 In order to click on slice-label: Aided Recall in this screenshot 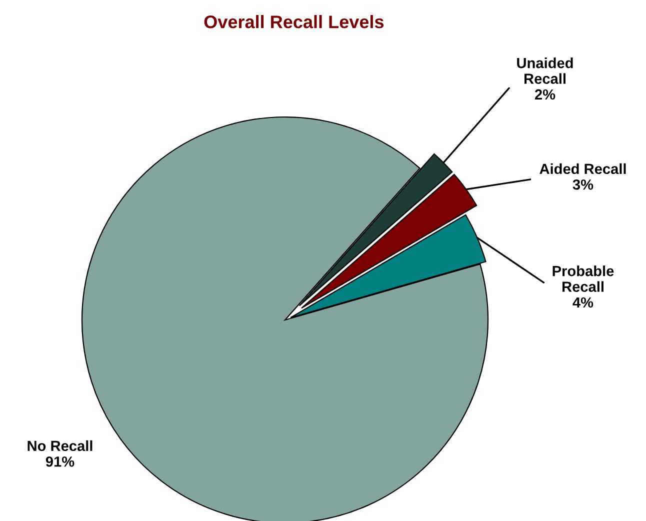, I will do `click(583, 168)`.